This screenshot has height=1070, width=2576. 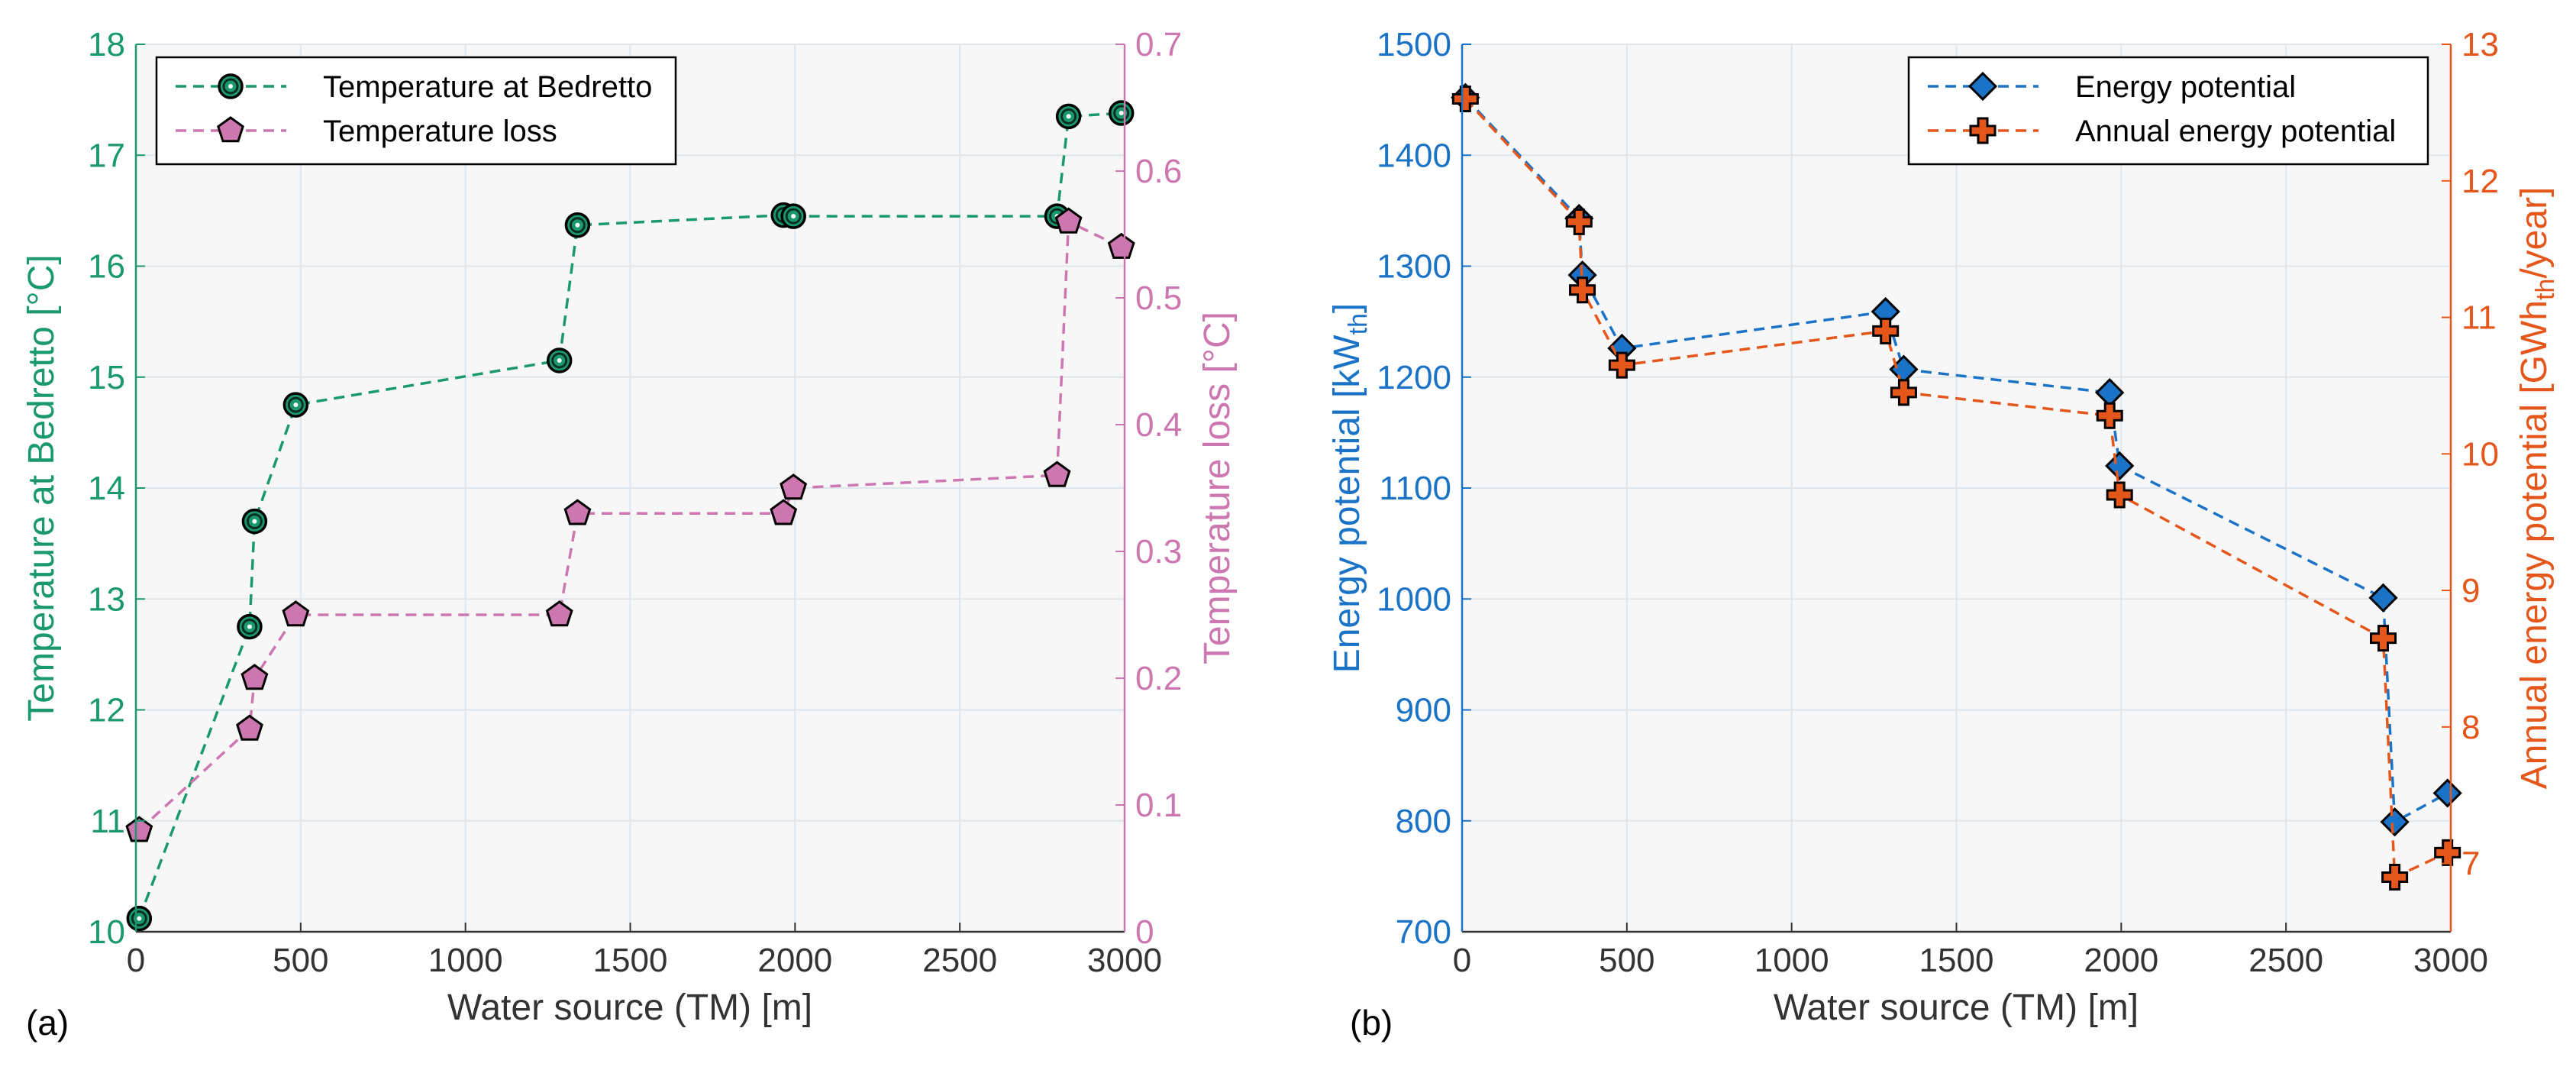 What do you see at coordinates (300, 960) in the screenshot?
I see `panel-a-x-tick-label: 500` at bounding box center [300, 960].